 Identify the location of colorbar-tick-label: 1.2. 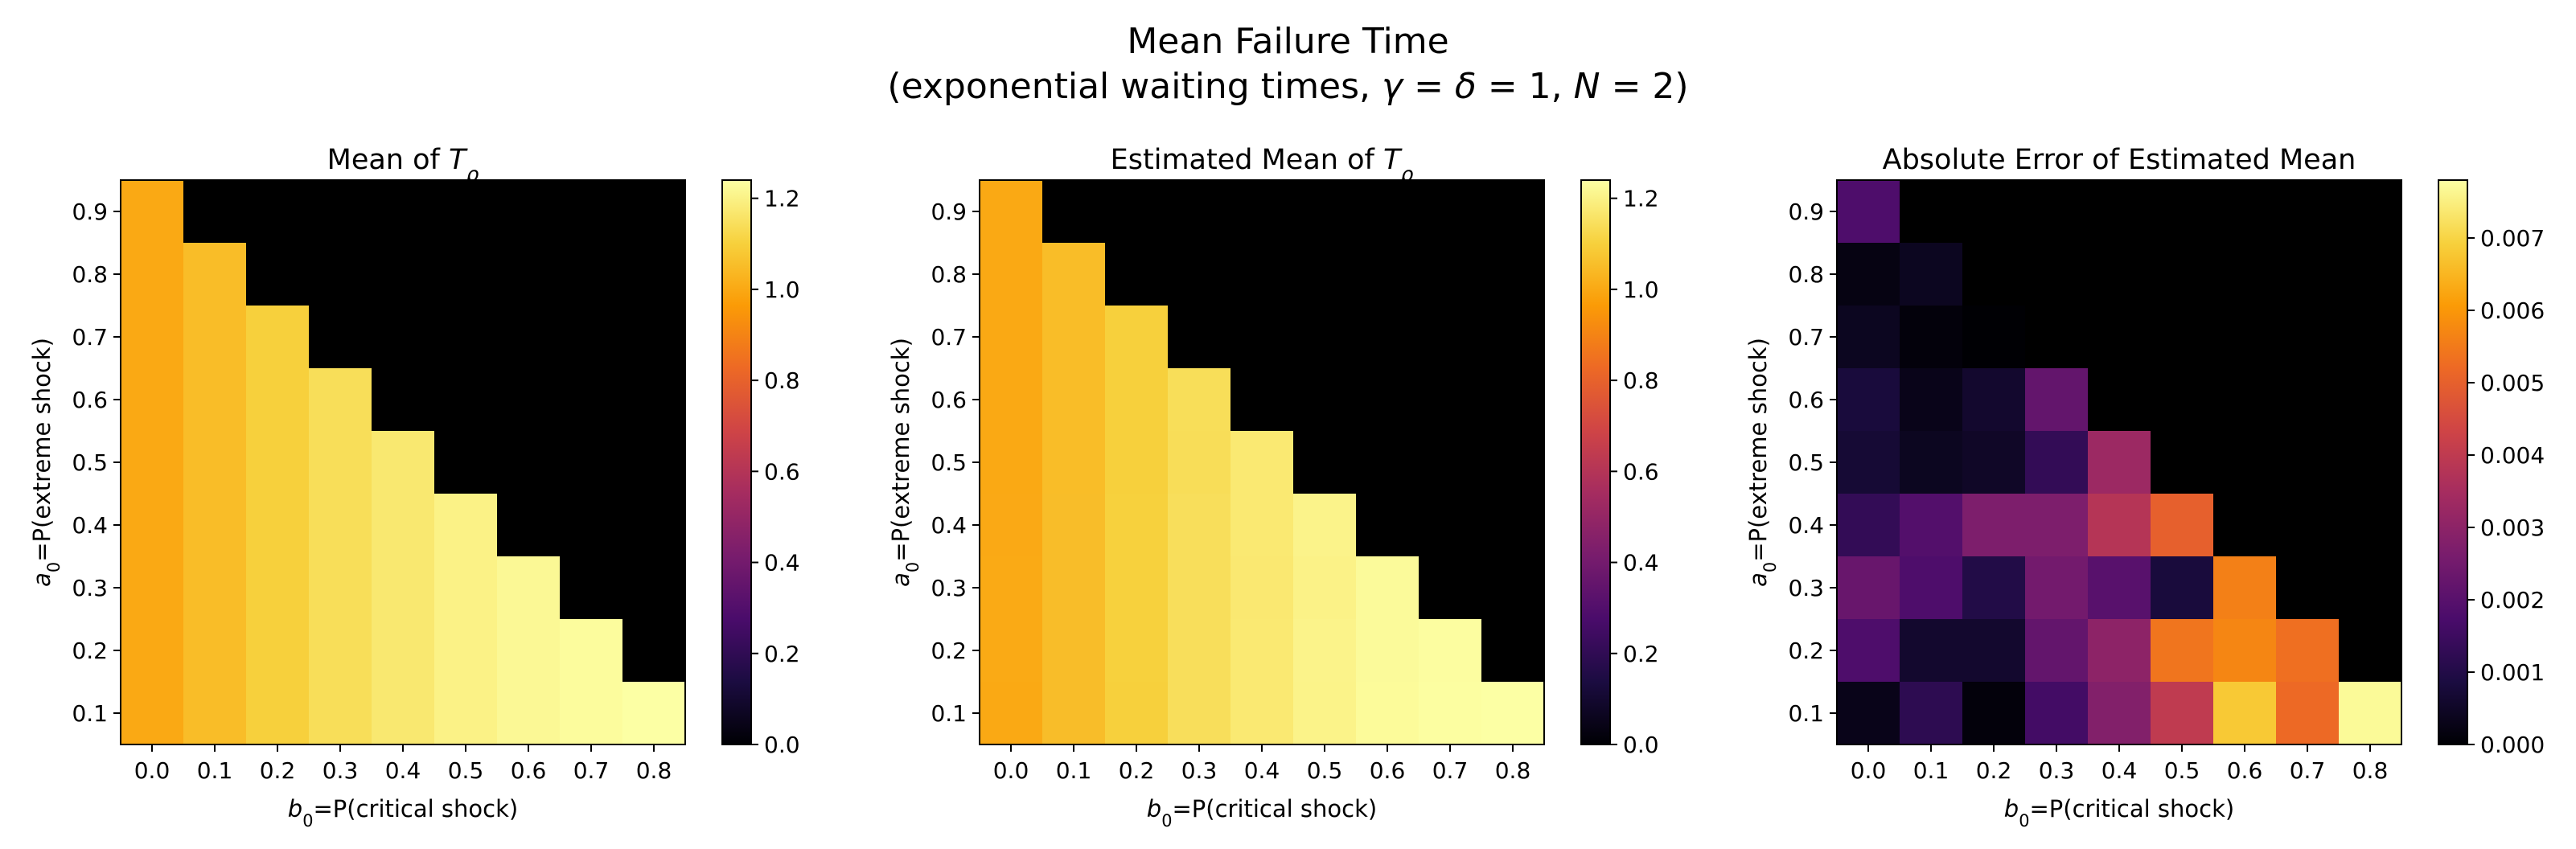
(782, 199).